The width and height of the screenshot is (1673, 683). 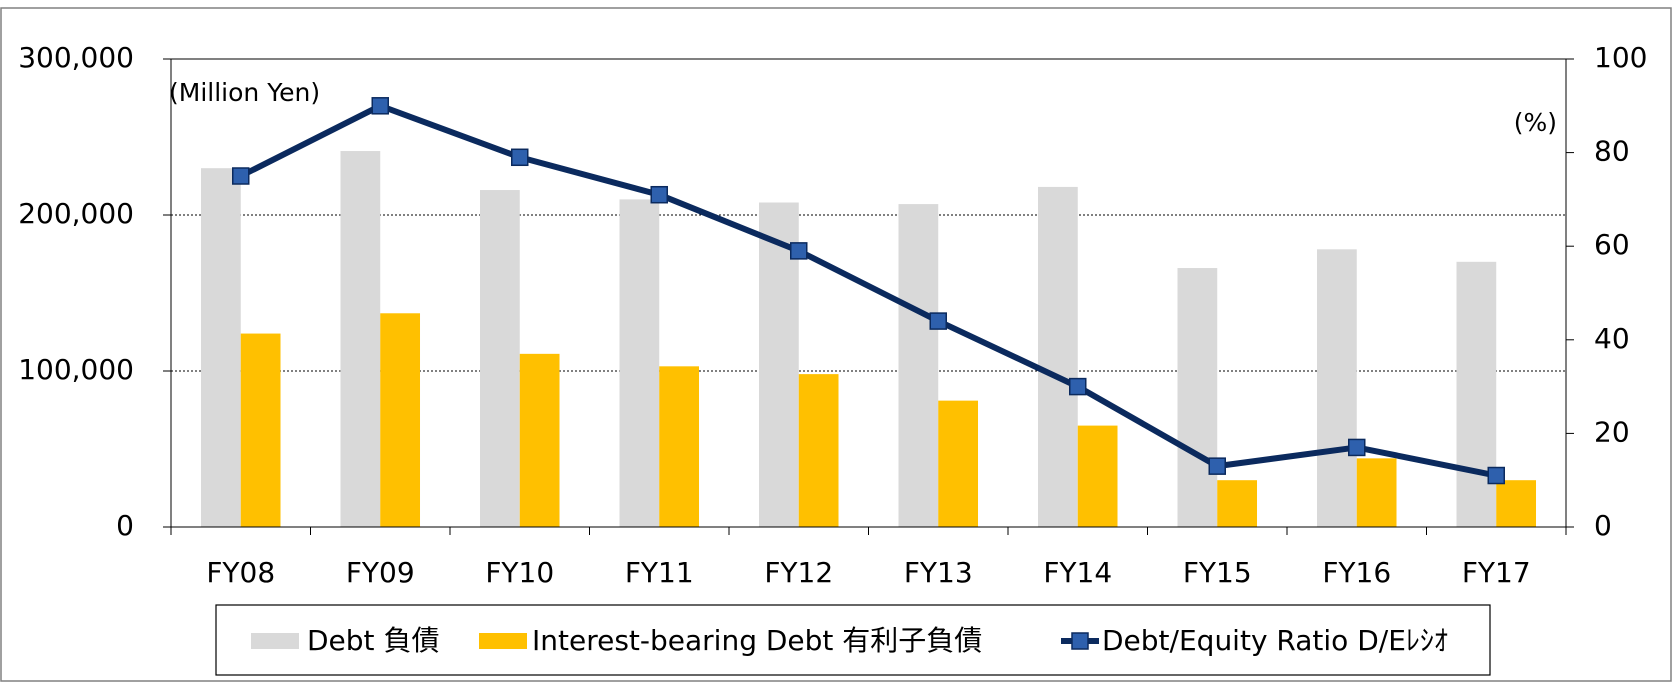 I want to click on x-tick-label: FY10, so click(x=519, y=572).